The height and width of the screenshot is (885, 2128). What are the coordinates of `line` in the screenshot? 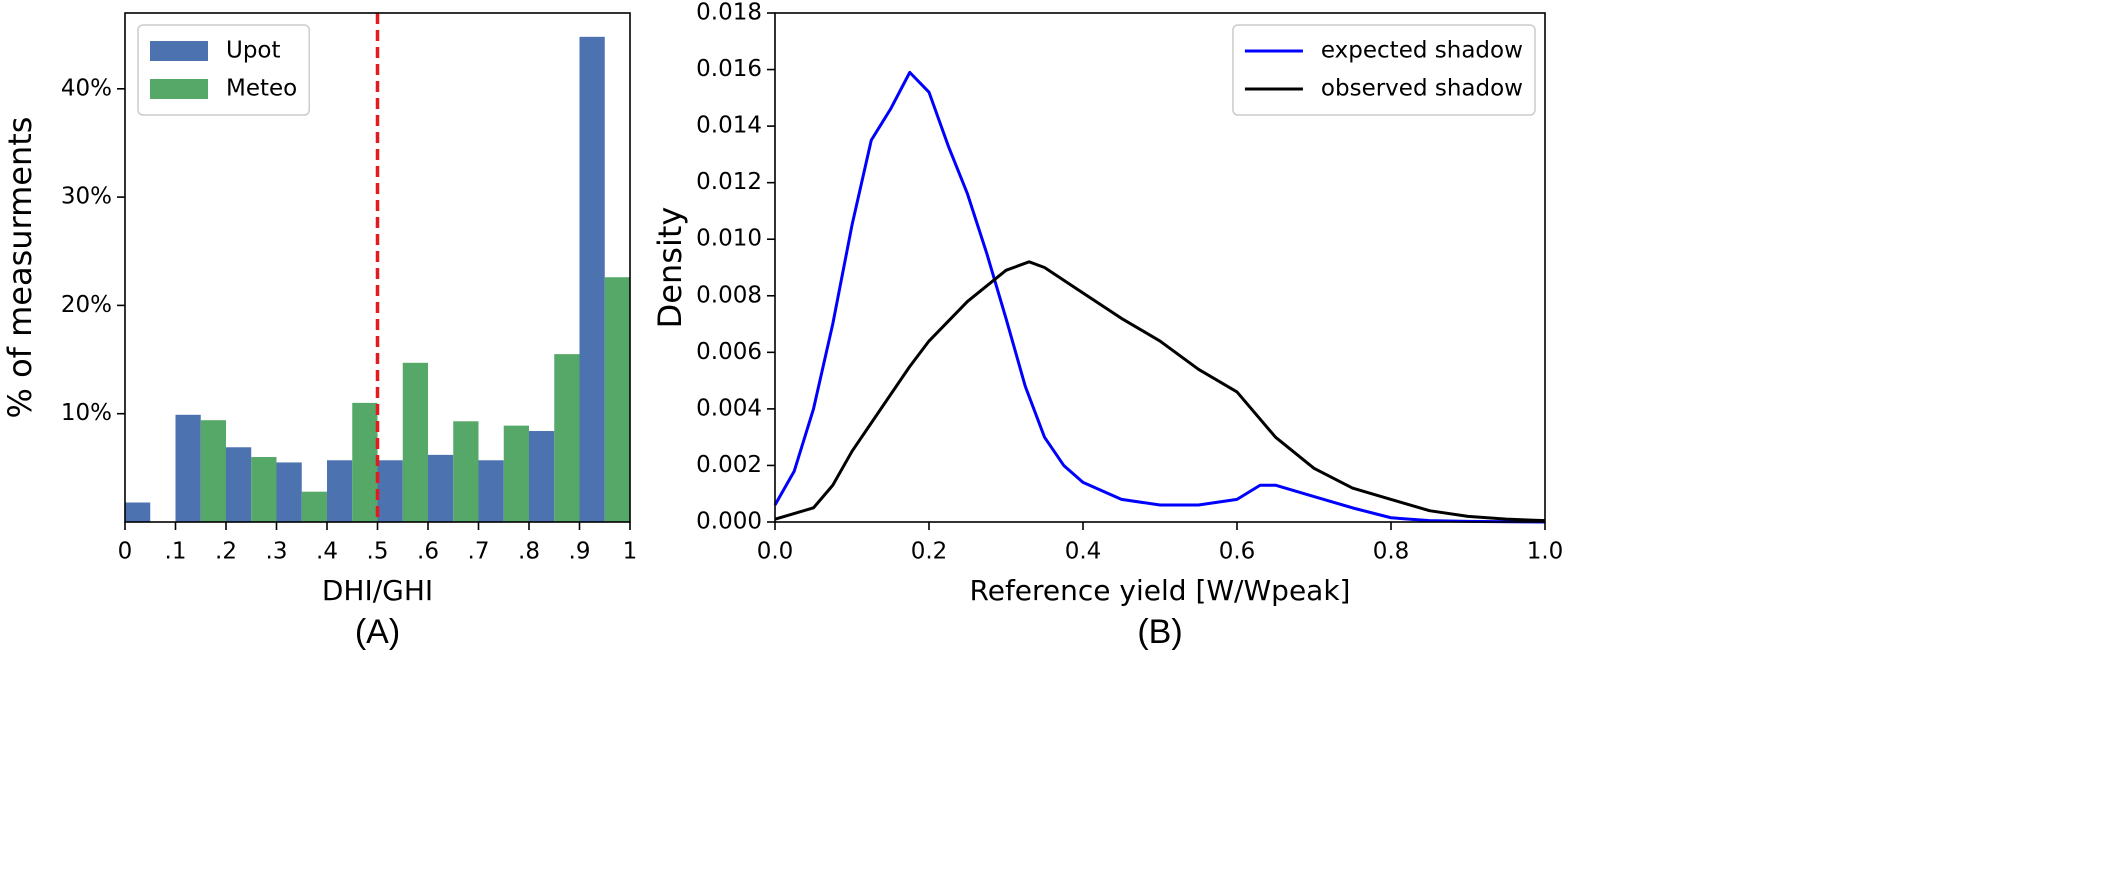 It's located at (1160, 391).